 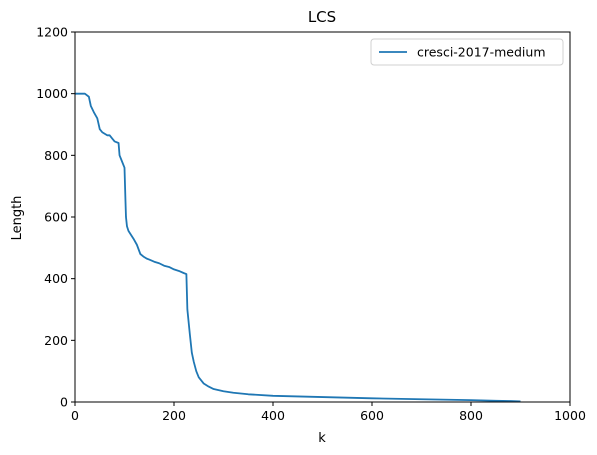 I want to click on y-tick-label: 1200, so click(x=52, y=32).